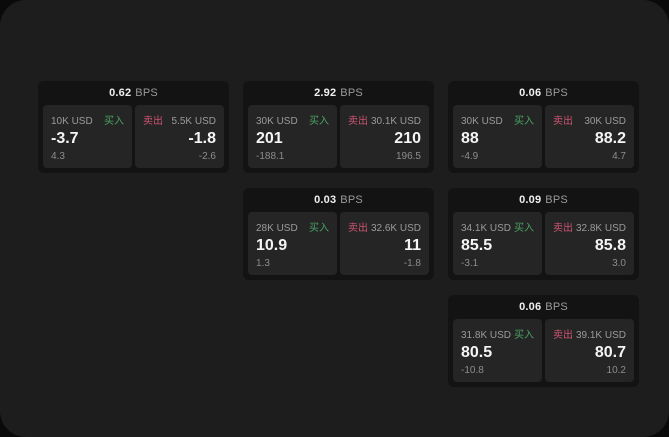  What do you see at coordinates (477, 246) in the screenshot?
I see `buy-main-value: 85.5` at bounding box center [477, 246].